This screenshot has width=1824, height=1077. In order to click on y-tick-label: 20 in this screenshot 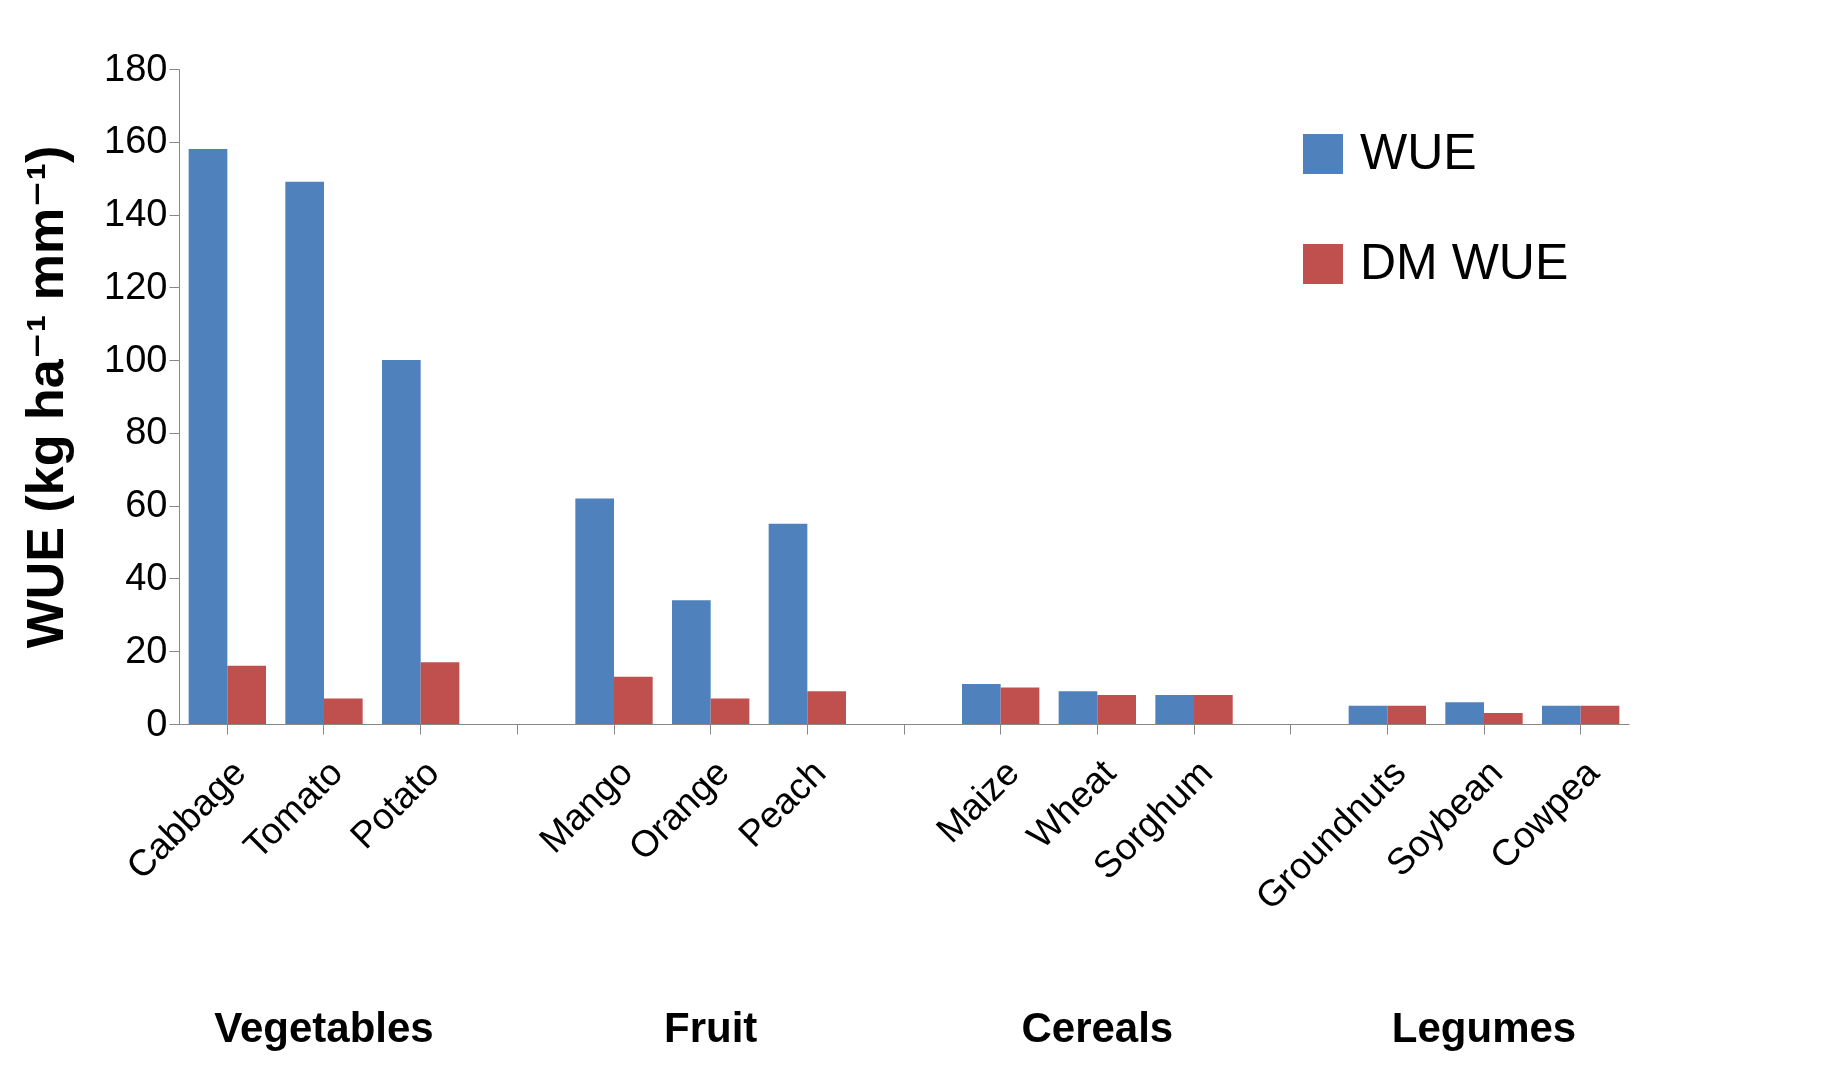, I will do `click(146, 649)`.